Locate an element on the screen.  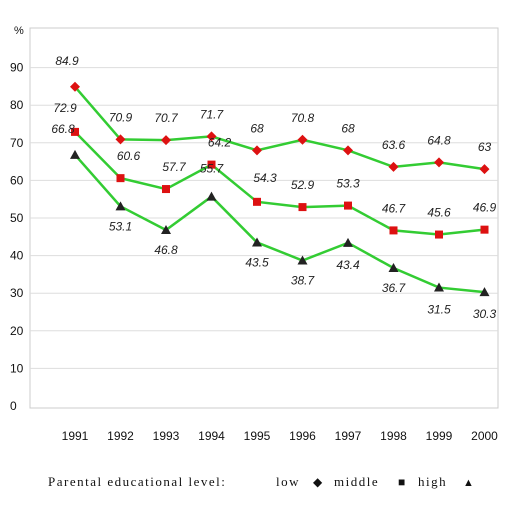
legend-label-middle: middle is located at coordinates (356, 481).